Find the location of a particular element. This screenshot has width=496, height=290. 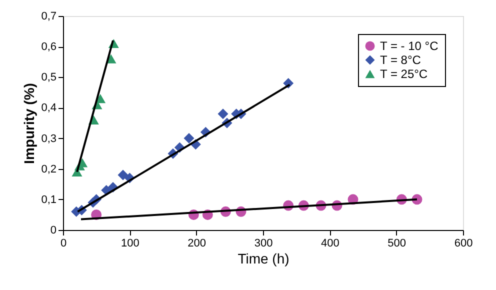

x-tick-label: 0 is located at coordinates (63, 244).